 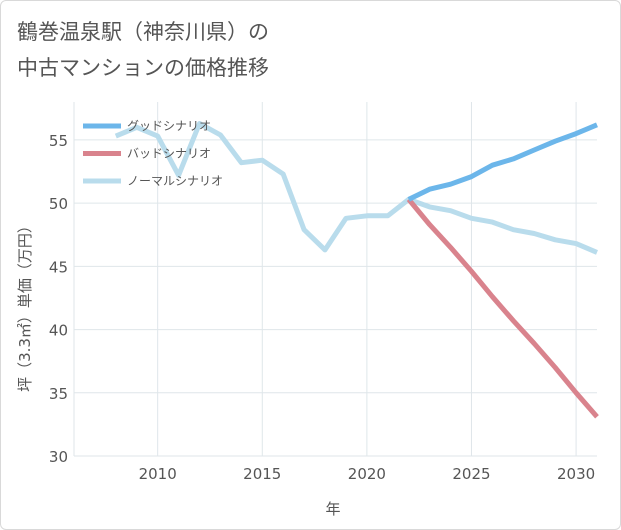 What do you see at coordinates (58, 299) in the screenshot?
I see `y-tick-labels: 30 35 40 45 50 55` at bounding box center [58, 299].